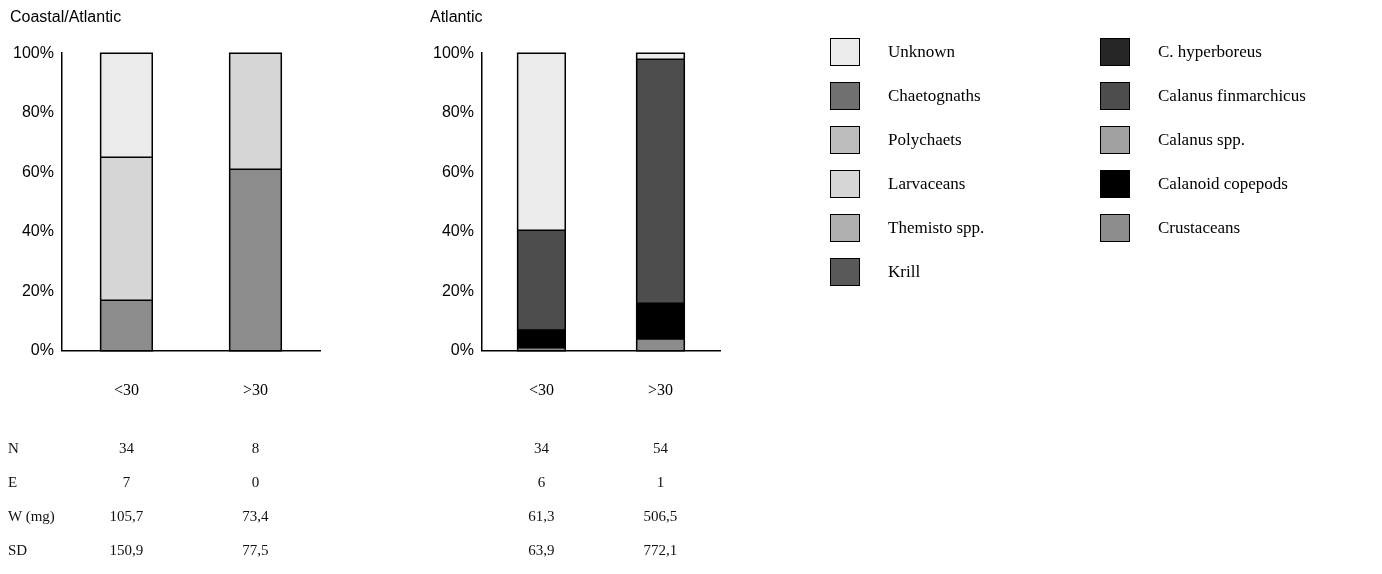  I want to click on text: 63,9, so click(541, 550).